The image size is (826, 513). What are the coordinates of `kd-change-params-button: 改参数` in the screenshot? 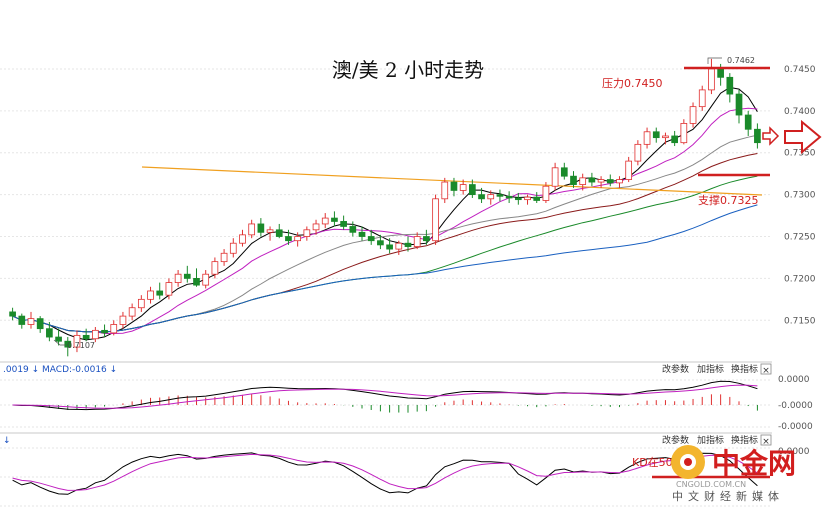 It's located at (675, 440).